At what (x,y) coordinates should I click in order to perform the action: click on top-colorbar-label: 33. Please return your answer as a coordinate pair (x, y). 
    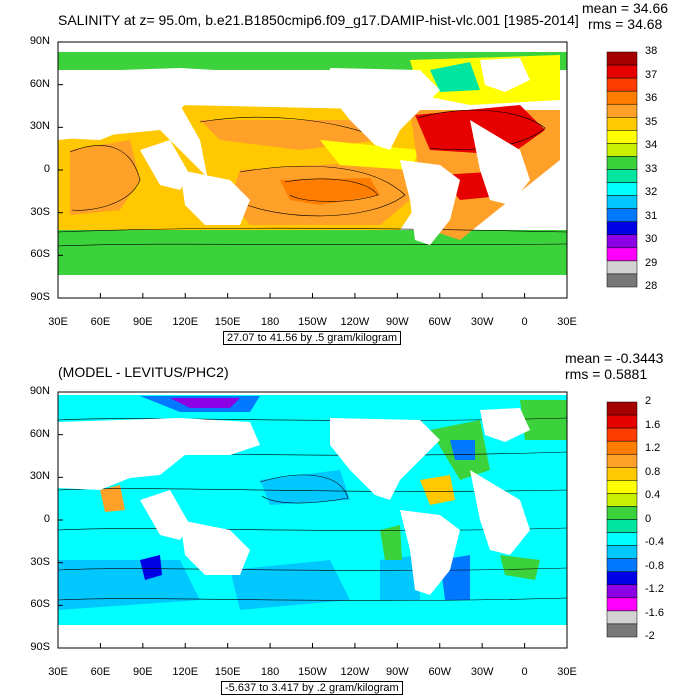
    Looking at the image, I should click on (651, 168).